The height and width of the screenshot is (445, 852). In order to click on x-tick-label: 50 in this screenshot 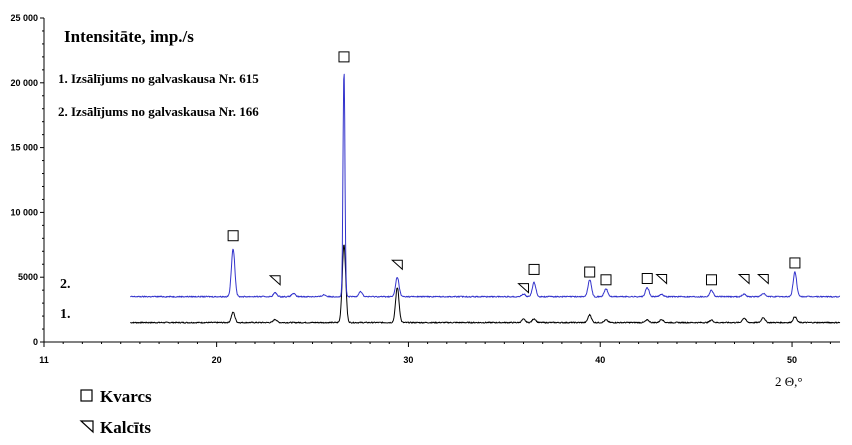, I will do `click(792, 360)`.